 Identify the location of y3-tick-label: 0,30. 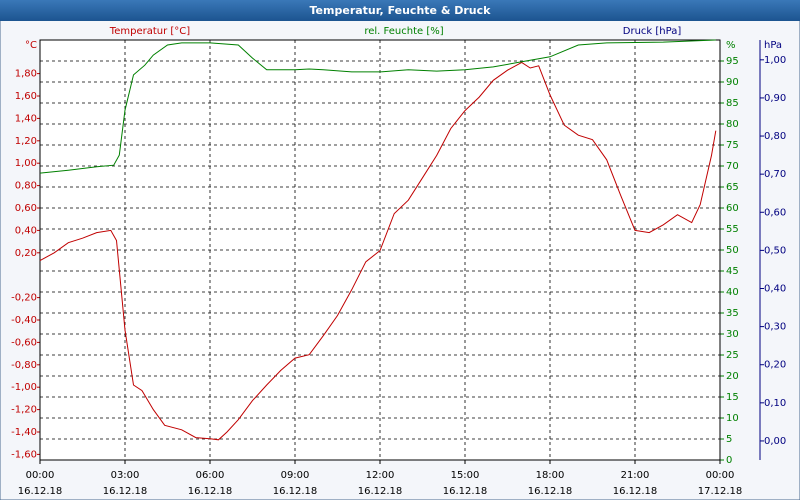
(775, 327).